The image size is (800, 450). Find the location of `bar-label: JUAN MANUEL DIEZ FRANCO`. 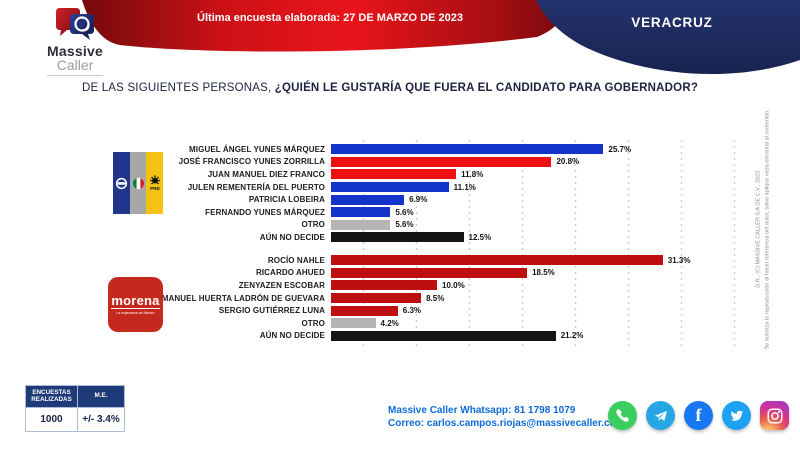

bar-label: JUAN MANUEL DIEZ FRANCO is located at coordinates (266, 174).